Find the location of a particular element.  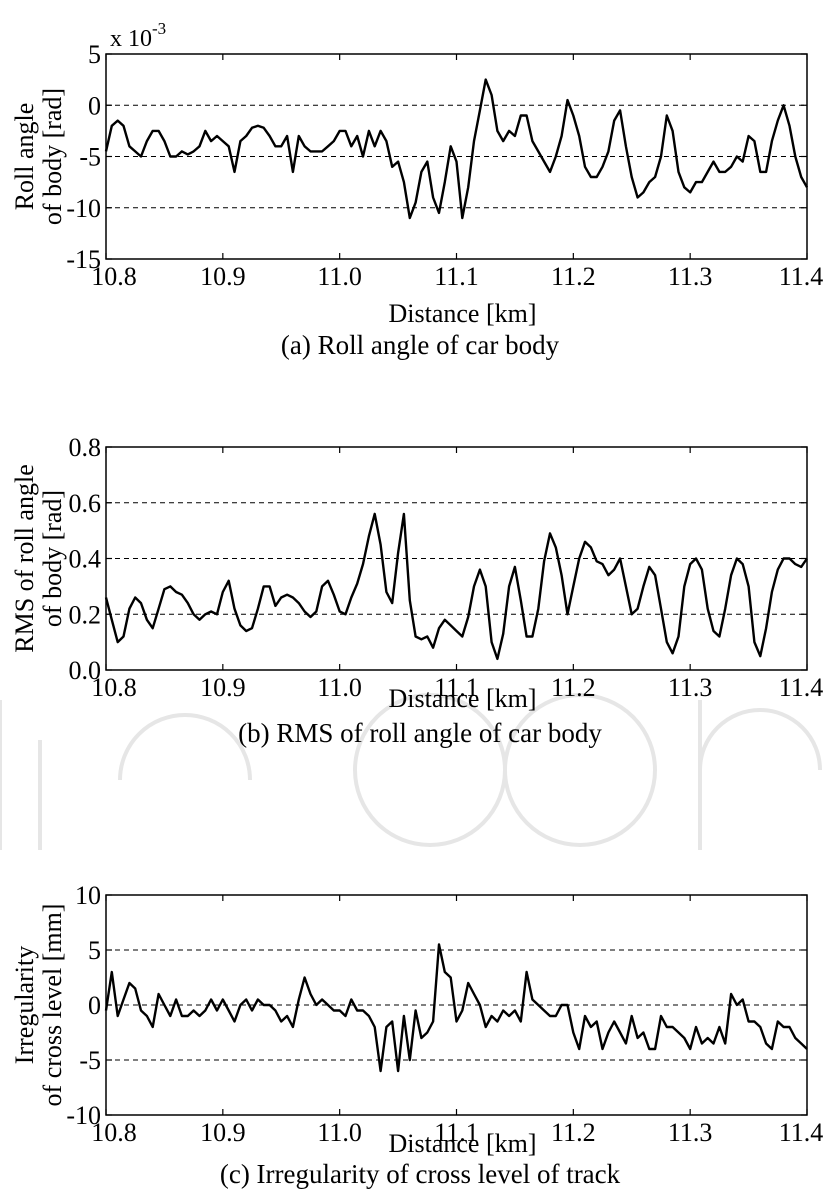

chart-caption: (b) RMS of roll angle of car body is located at coordinates (420, 733).